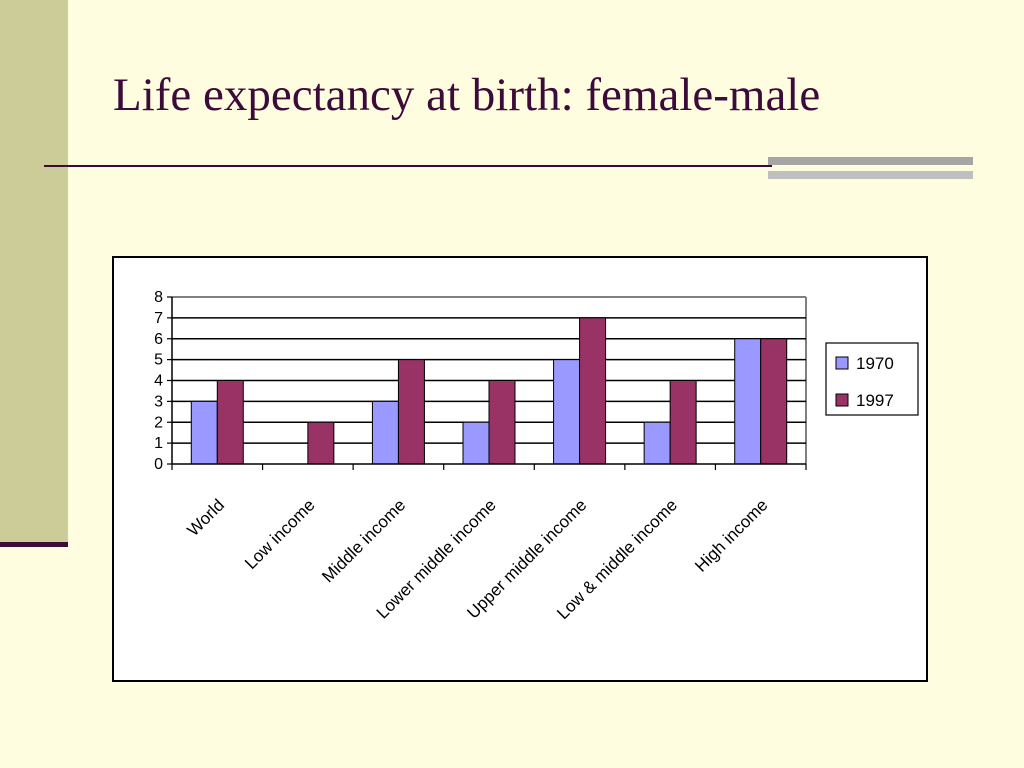 This screenshot has width=1024, height=768. What do you see at coordinates (872, 379) in the screenshot?
I see `chart-legend: 1970 1997` at bounding box center [872, 379].